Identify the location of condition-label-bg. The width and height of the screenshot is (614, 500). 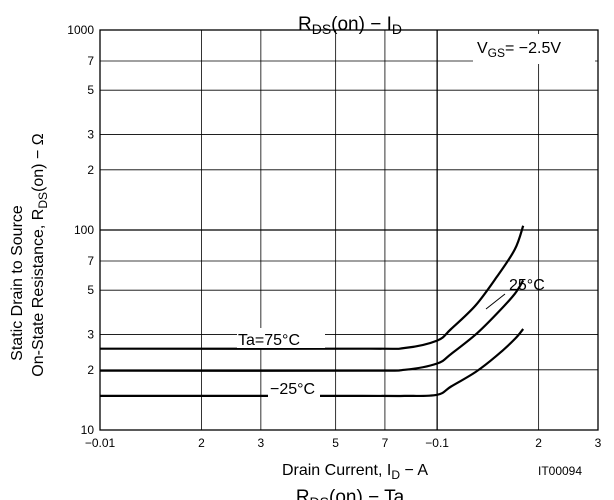
(534, 49).